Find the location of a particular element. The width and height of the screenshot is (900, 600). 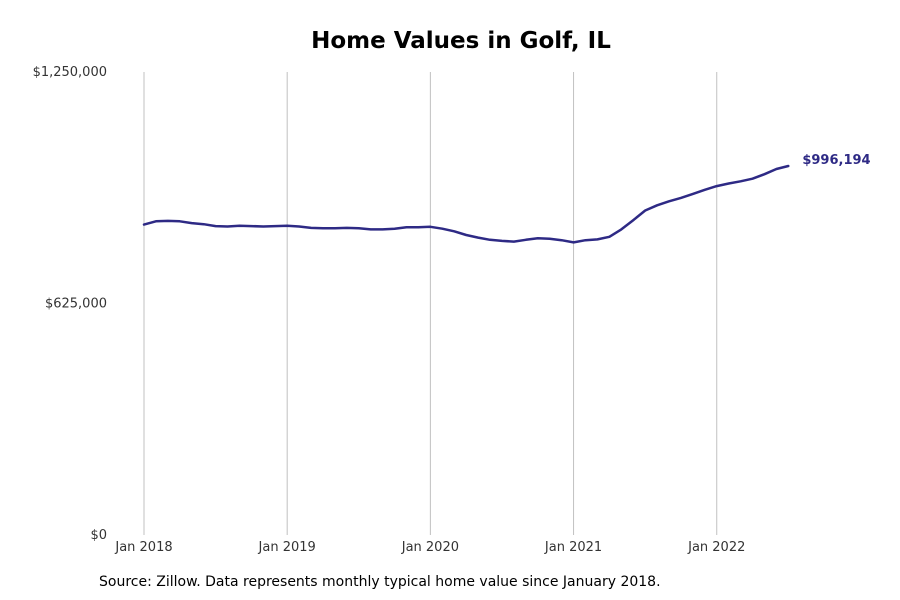

series-line is located at coordinates (466, 204).